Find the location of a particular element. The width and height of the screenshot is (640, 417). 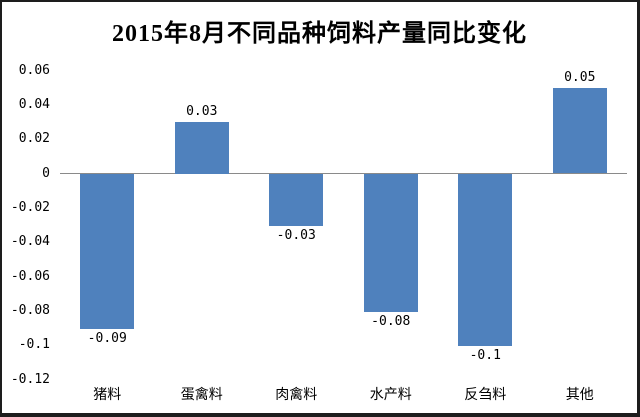

category-label-肉禽料: 肉禽料 is located at coordinates (296, 394).